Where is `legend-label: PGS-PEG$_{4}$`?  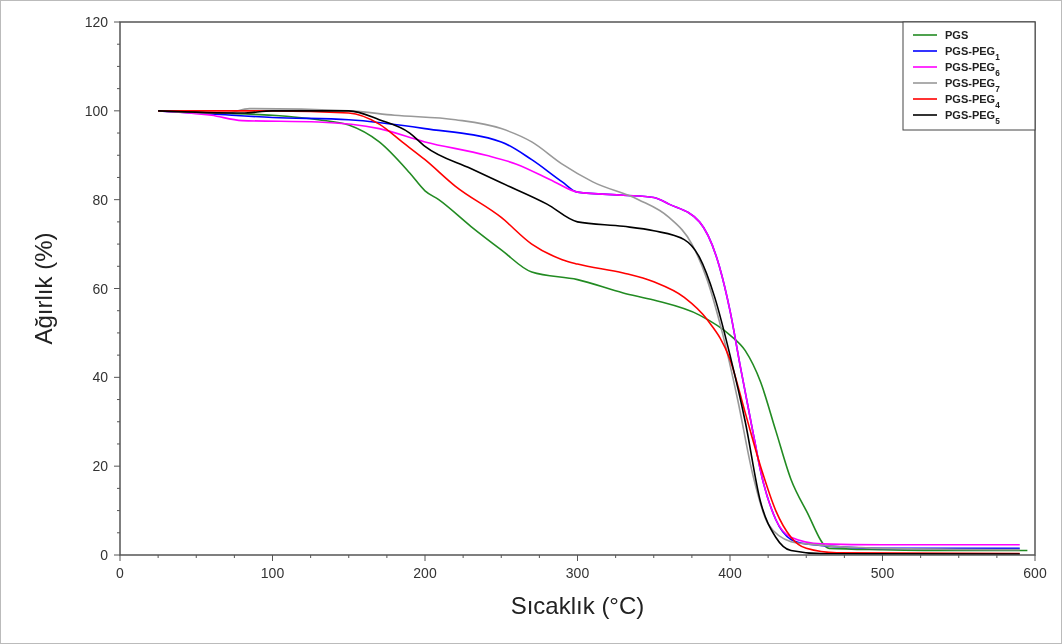 legend-label: PGS-PEG$_{4}$ is located at coordinates (973, 101).